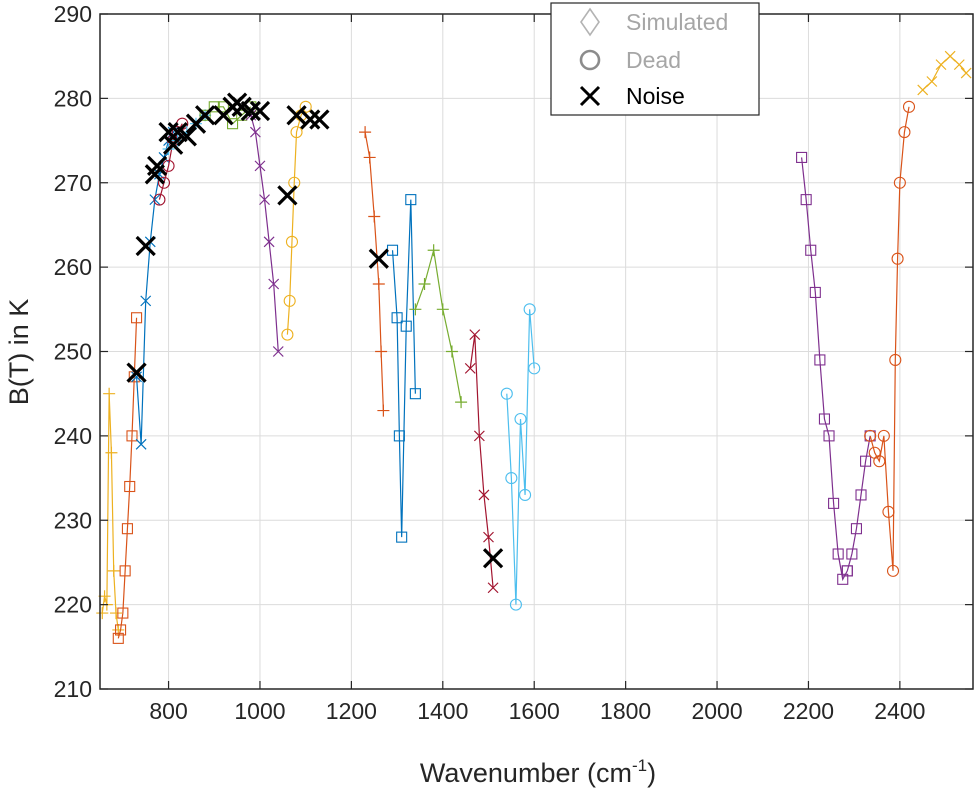  I want to click on y-tick-label: 240, so click(73, 436).